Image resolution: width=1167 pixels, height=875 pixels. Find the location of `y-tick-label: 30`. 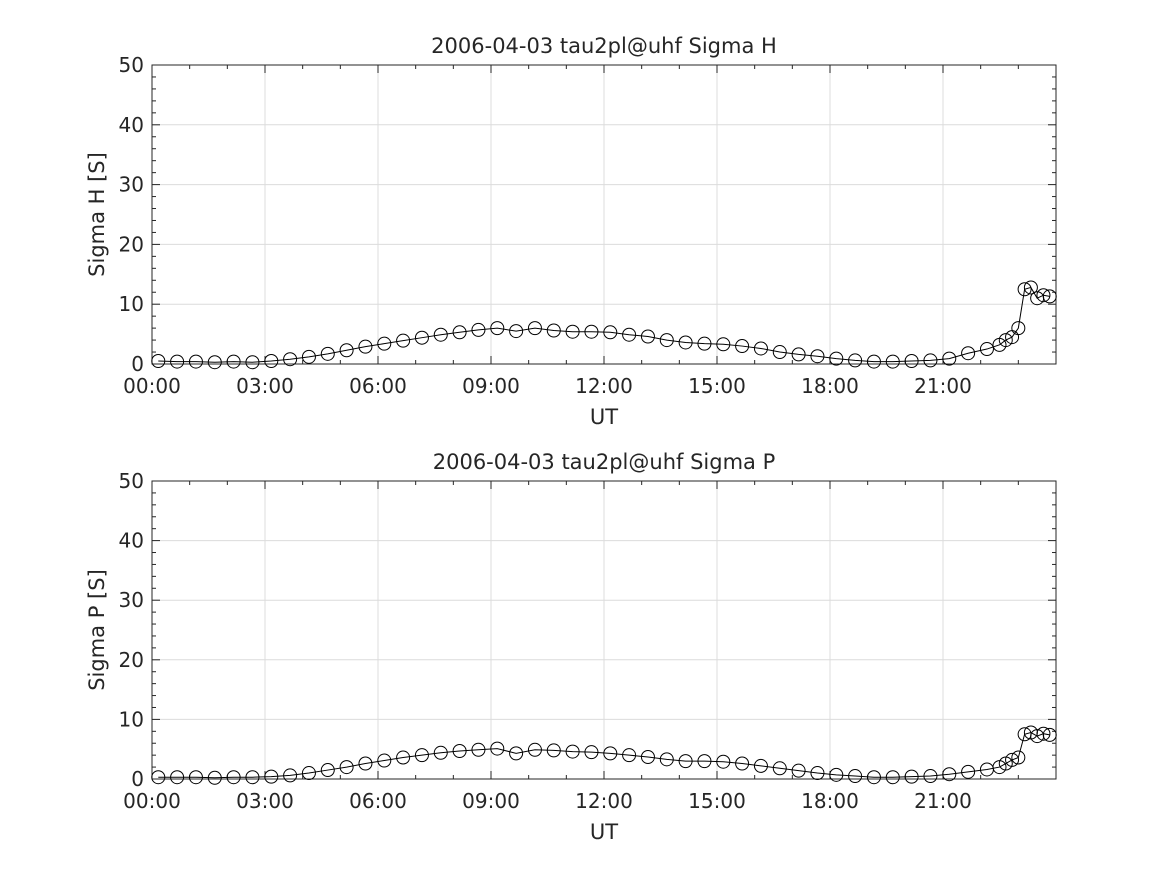

y-tick-label: 30 is located at coordinates (131, 600).